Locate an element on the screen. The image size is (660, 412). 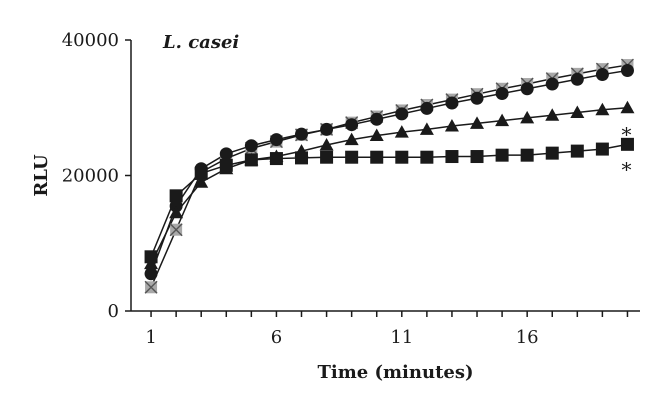
x-tick-label: 11 is located at coordinates (401, 337).